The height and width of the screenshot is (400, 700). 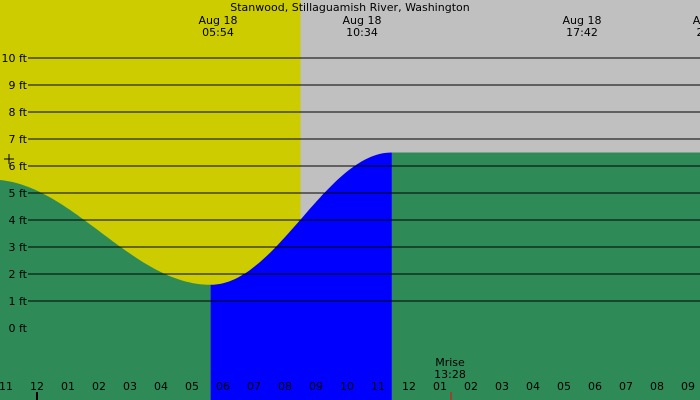 What do you see at coordinates (18, 274) in the screenshot?
I see `y-tick-label: 2 ft` at bounding box center [18, 274].